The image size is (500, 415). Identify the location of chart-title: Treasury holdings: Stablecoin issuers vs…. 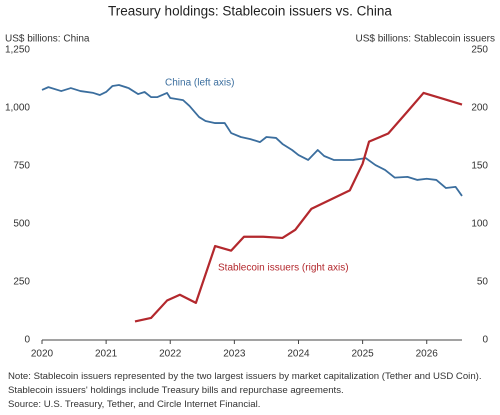
(250, 11).